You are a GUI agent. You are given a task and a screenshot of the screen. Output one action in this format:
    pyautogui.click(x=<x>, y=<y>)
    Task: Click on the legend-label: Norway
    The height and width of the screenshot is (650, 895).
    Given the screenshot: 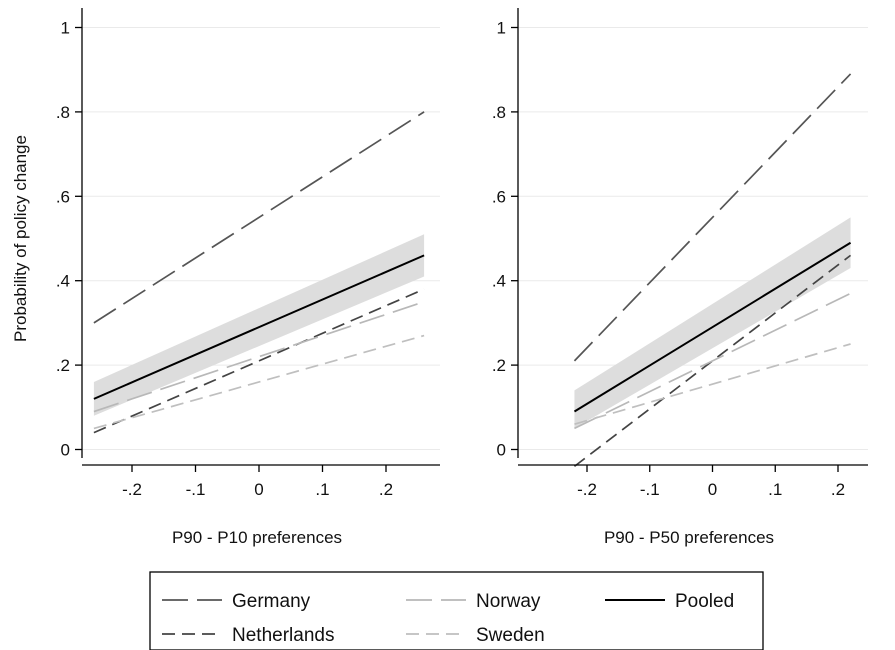 What is the action you would take?
    pyautogui.click(x=508, y=601)
    